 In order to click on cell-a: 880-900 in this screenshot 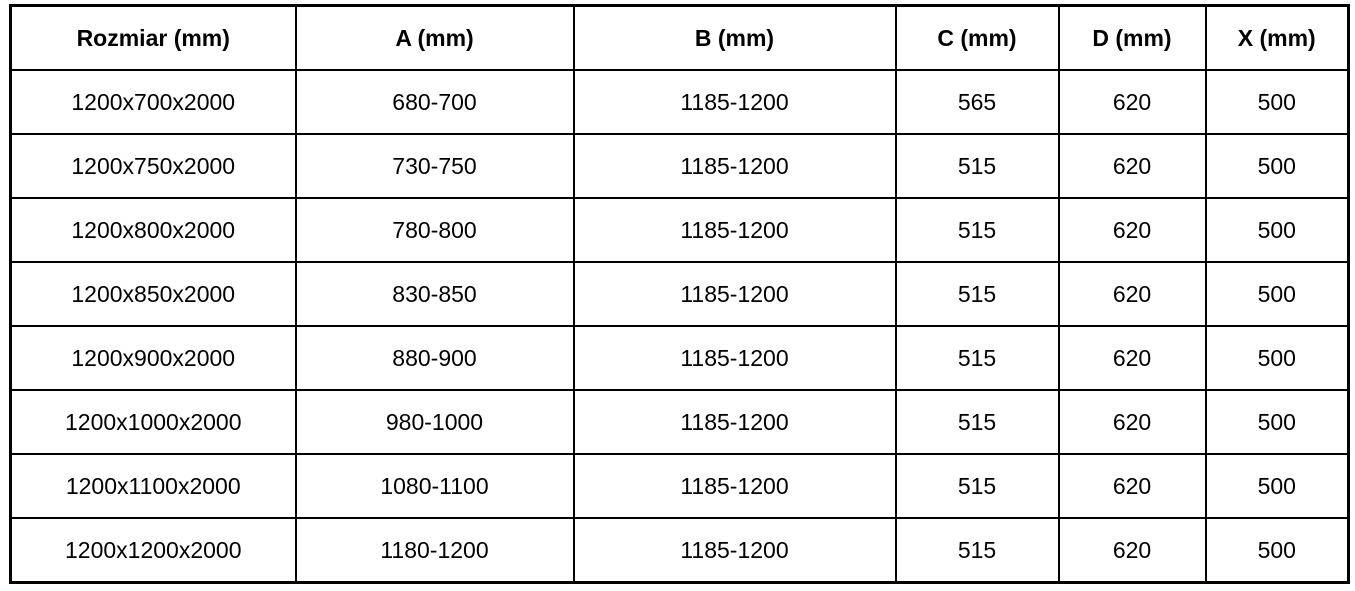, I will do `click(434, 358)`.